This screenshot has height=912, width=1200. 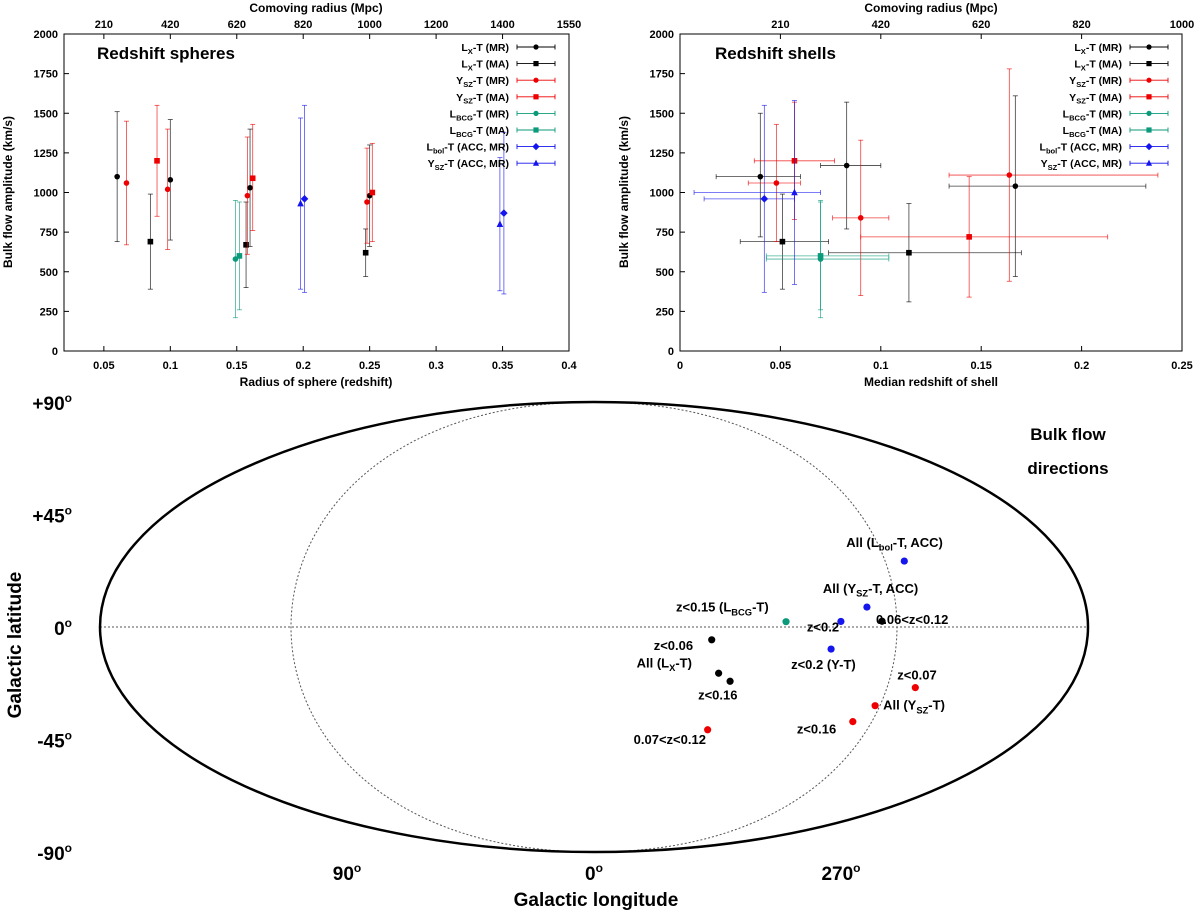 What do you see at coordinates (780, 366) in the screenshot?
I see `x-tick-label: 0.05` at bounding box center [780, 366].